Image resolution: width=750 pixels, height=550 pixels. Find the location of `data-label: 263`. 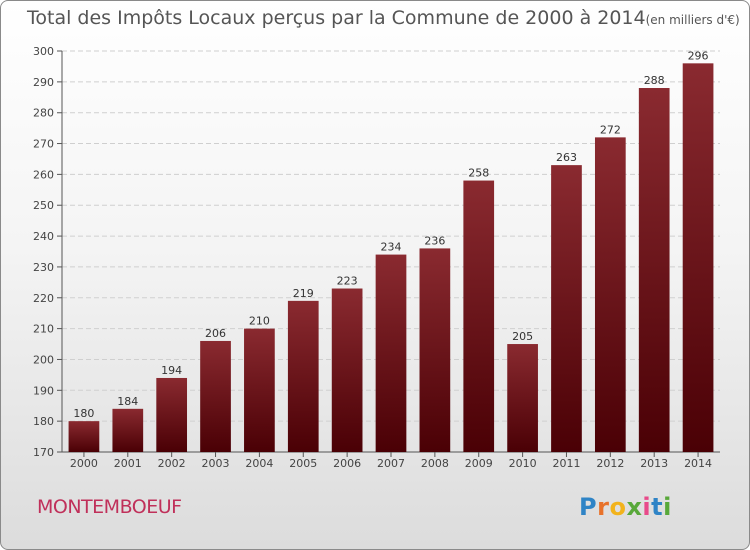

data-label: 263 is located at coordinates (566, 157).